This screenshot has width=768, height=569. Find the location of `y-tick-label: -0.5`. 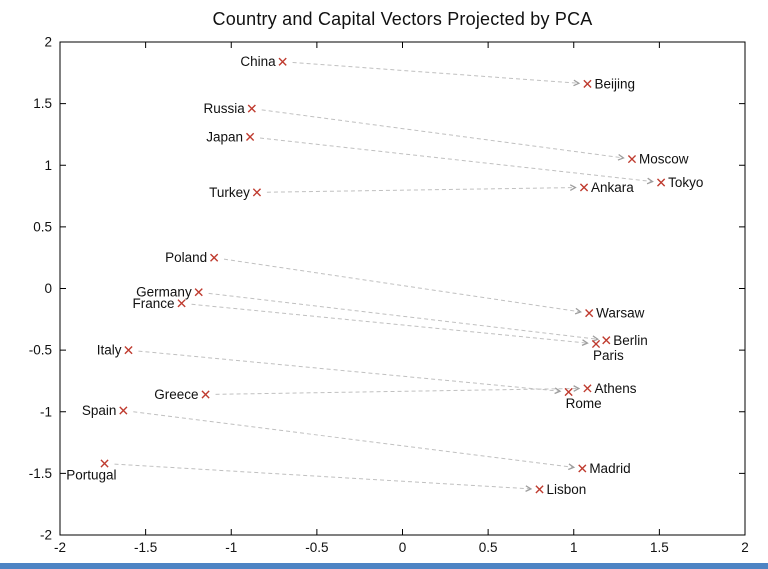

y-tick-label: -0.5 is located at coordinates (40, 350).